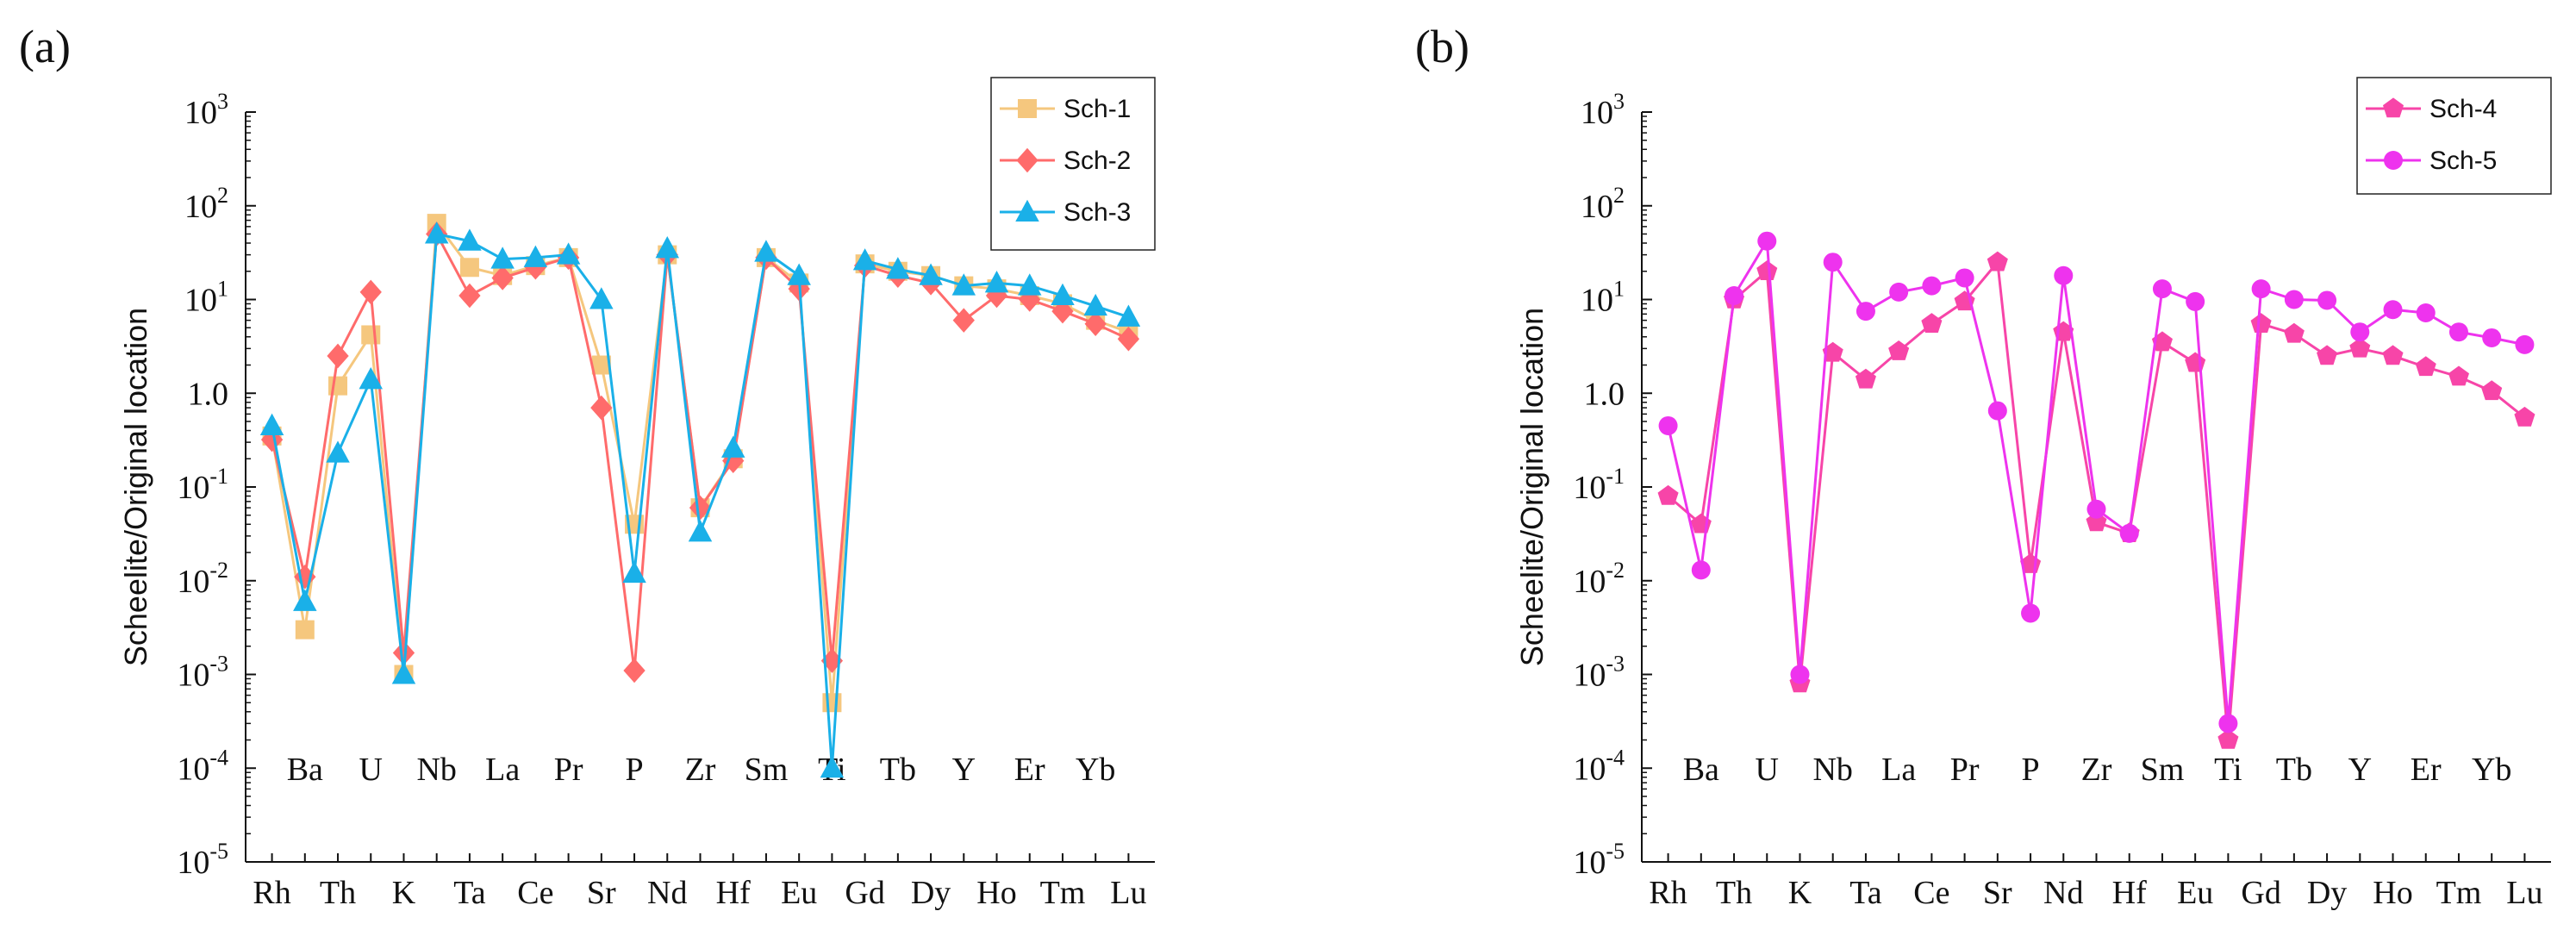 The image size is (2576, 930). I want to click on y-tick-label: 10⁻², so click(1599, 579).